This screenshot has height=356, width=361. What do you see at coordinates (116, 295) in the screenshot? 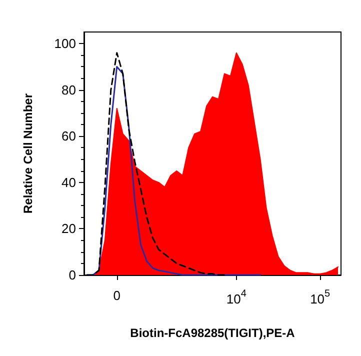
I see `x-tick-label: 0` at bounding box center [116, 295].